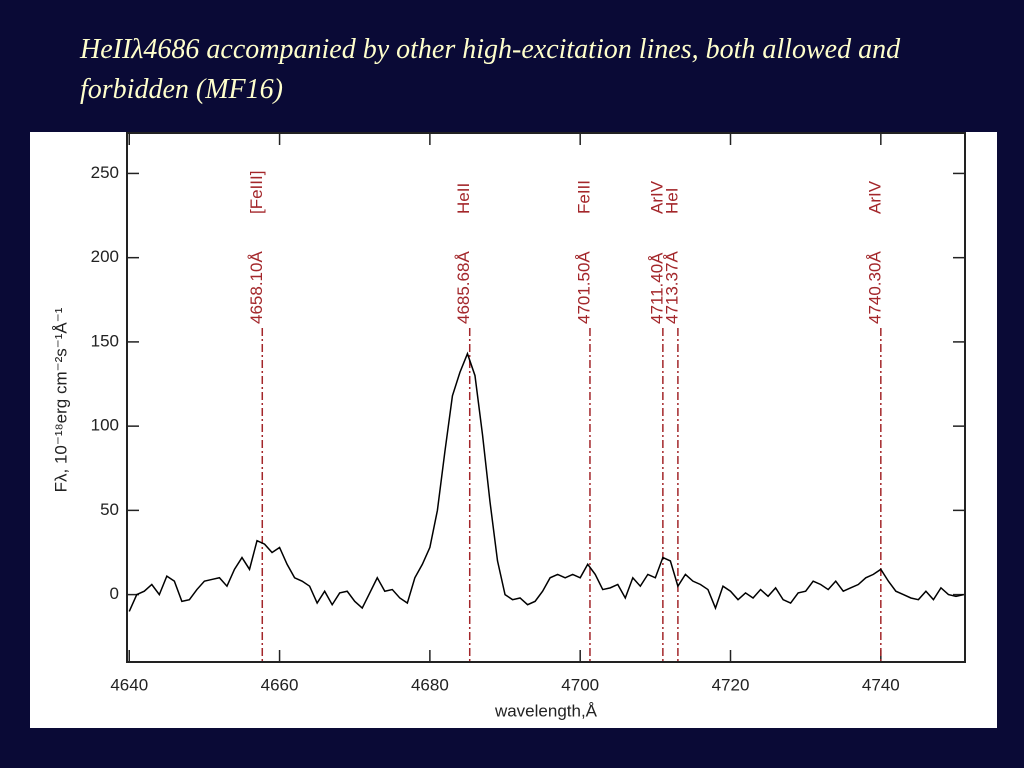 This screenshot has width=1024, height=768. Describe the element at coordinates (874, 287) in the screenshot. I see `annotation-wavelength: 4740.30Å` at that location.